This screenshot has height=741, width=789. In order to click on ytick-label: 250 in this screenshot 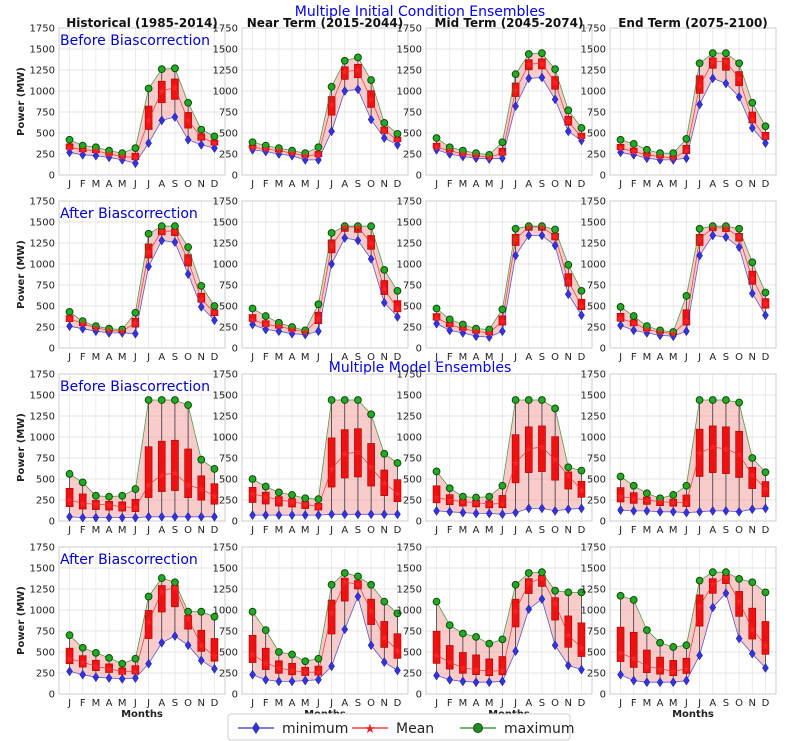, I will do `click(228, 501)`.